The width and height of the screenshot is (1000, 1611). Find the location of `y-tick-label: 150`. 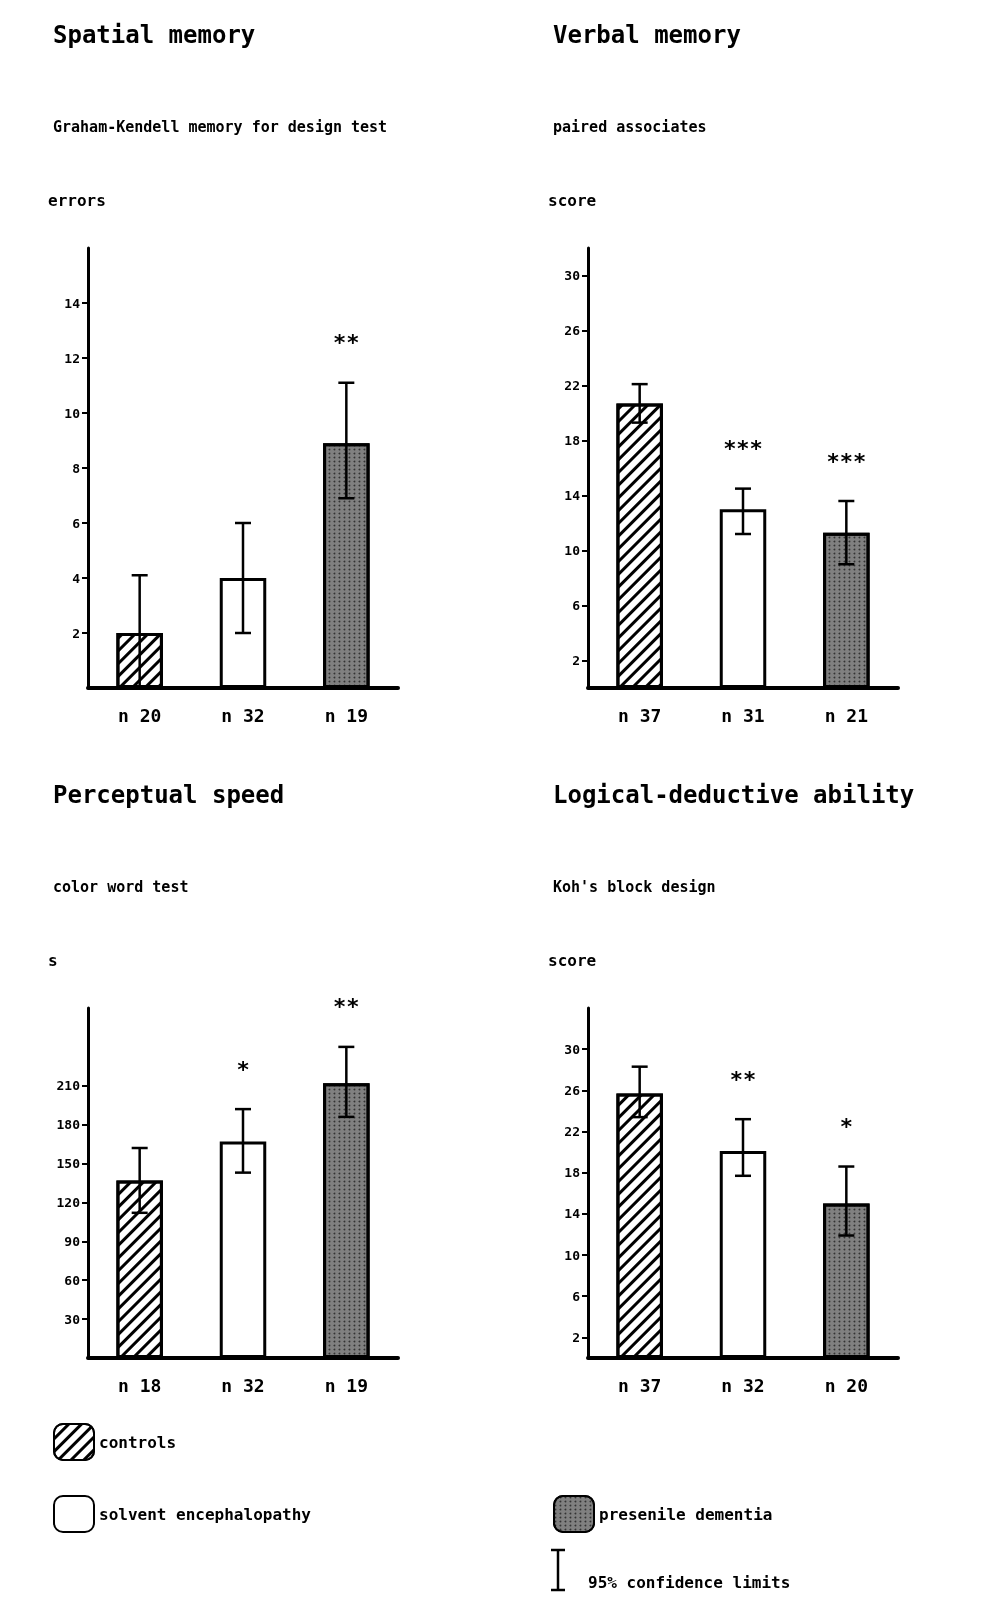

y-tick-label: 150 is located at coordinates (68, 1164).